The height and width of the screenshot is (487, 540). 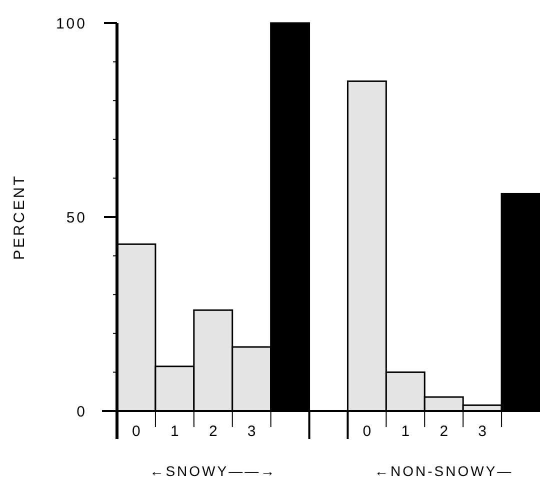 I want to click on y-tick-label: 50, so click(x=76, y=217).